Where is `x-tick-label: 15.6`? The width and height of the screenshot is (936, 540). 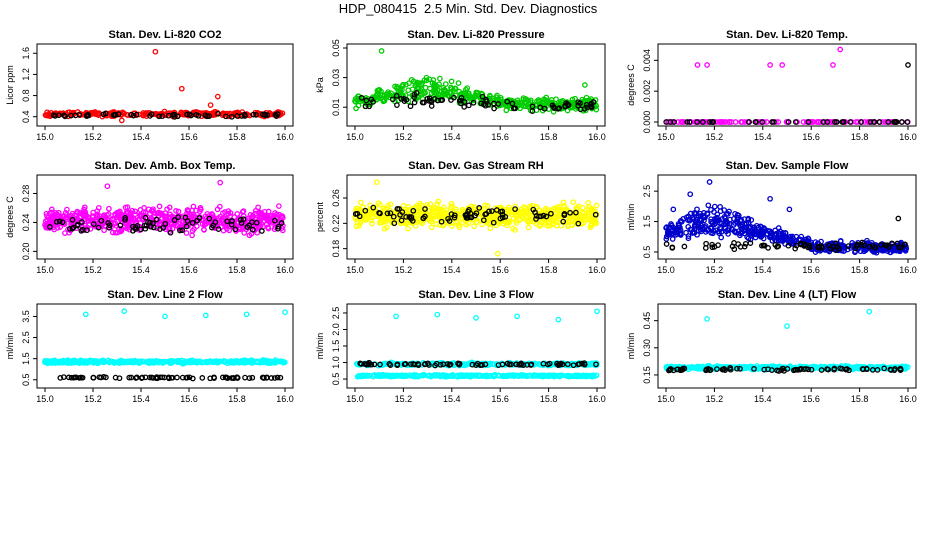 x-tick-label: 15.6 is located at coordinates (500, 270).